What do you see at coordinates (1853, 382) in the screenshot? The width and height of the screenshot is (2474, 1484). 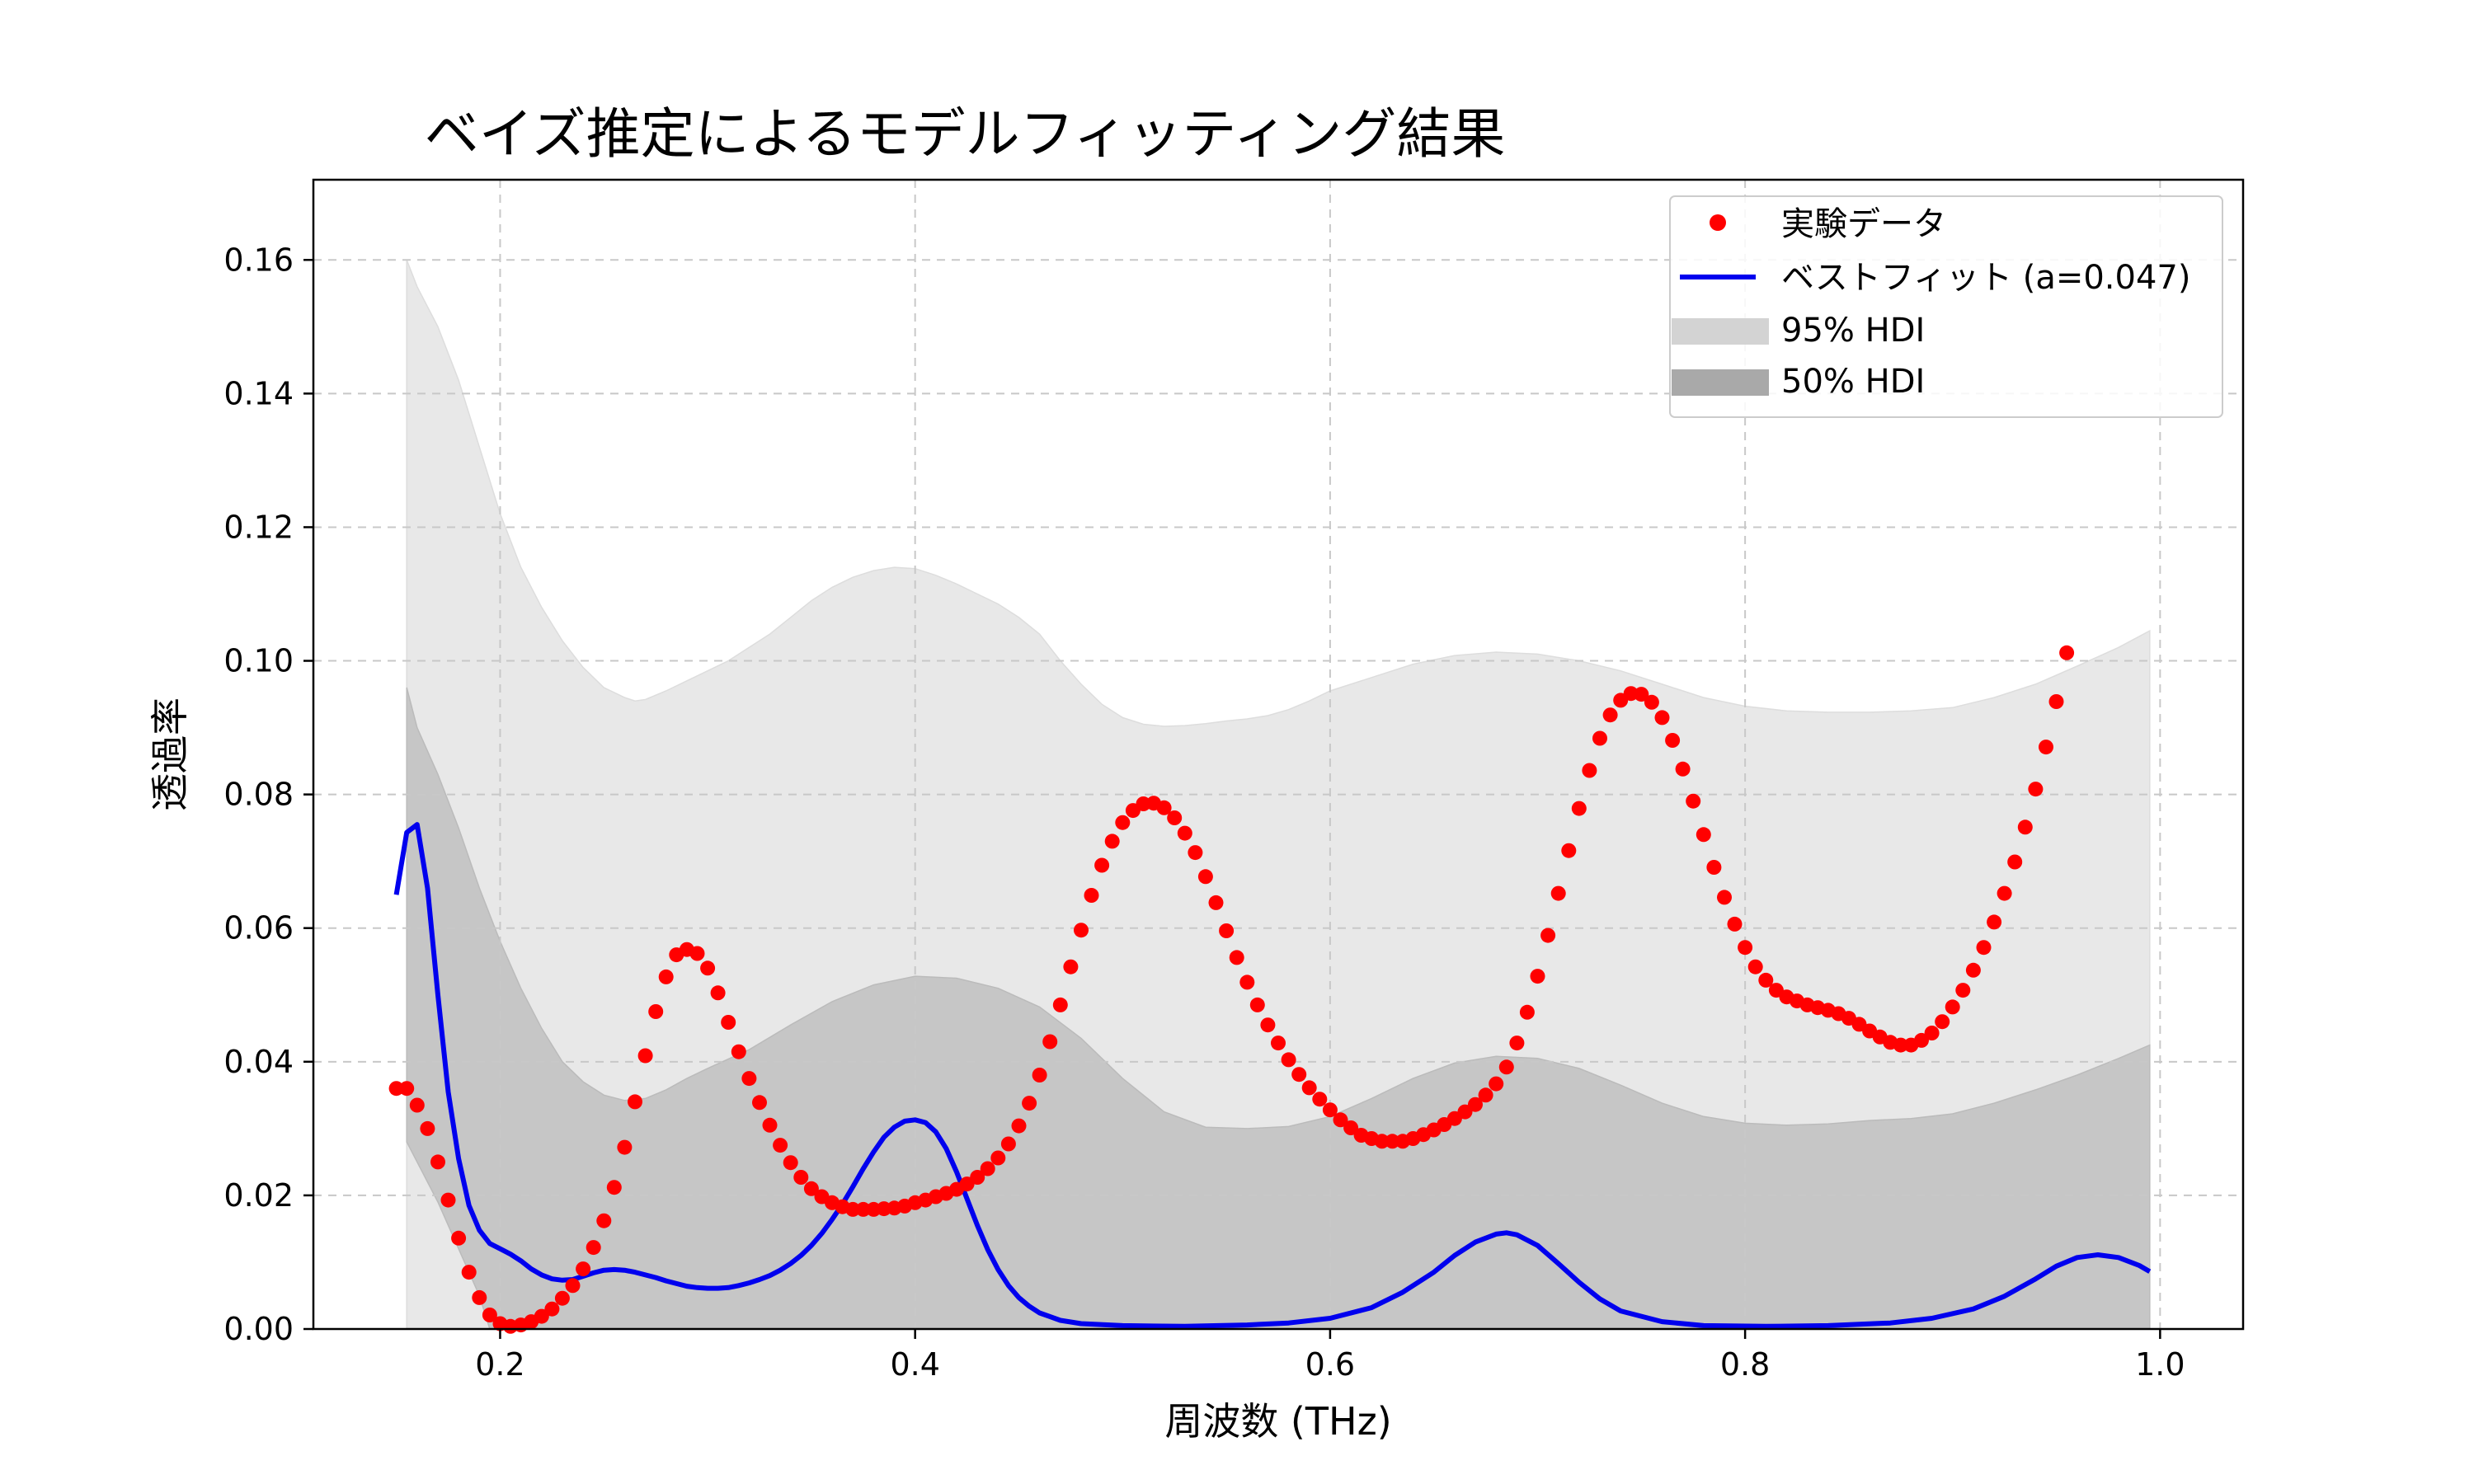 I see `legend-label-50: 50% HDI` at bounding box center [1853, 382].